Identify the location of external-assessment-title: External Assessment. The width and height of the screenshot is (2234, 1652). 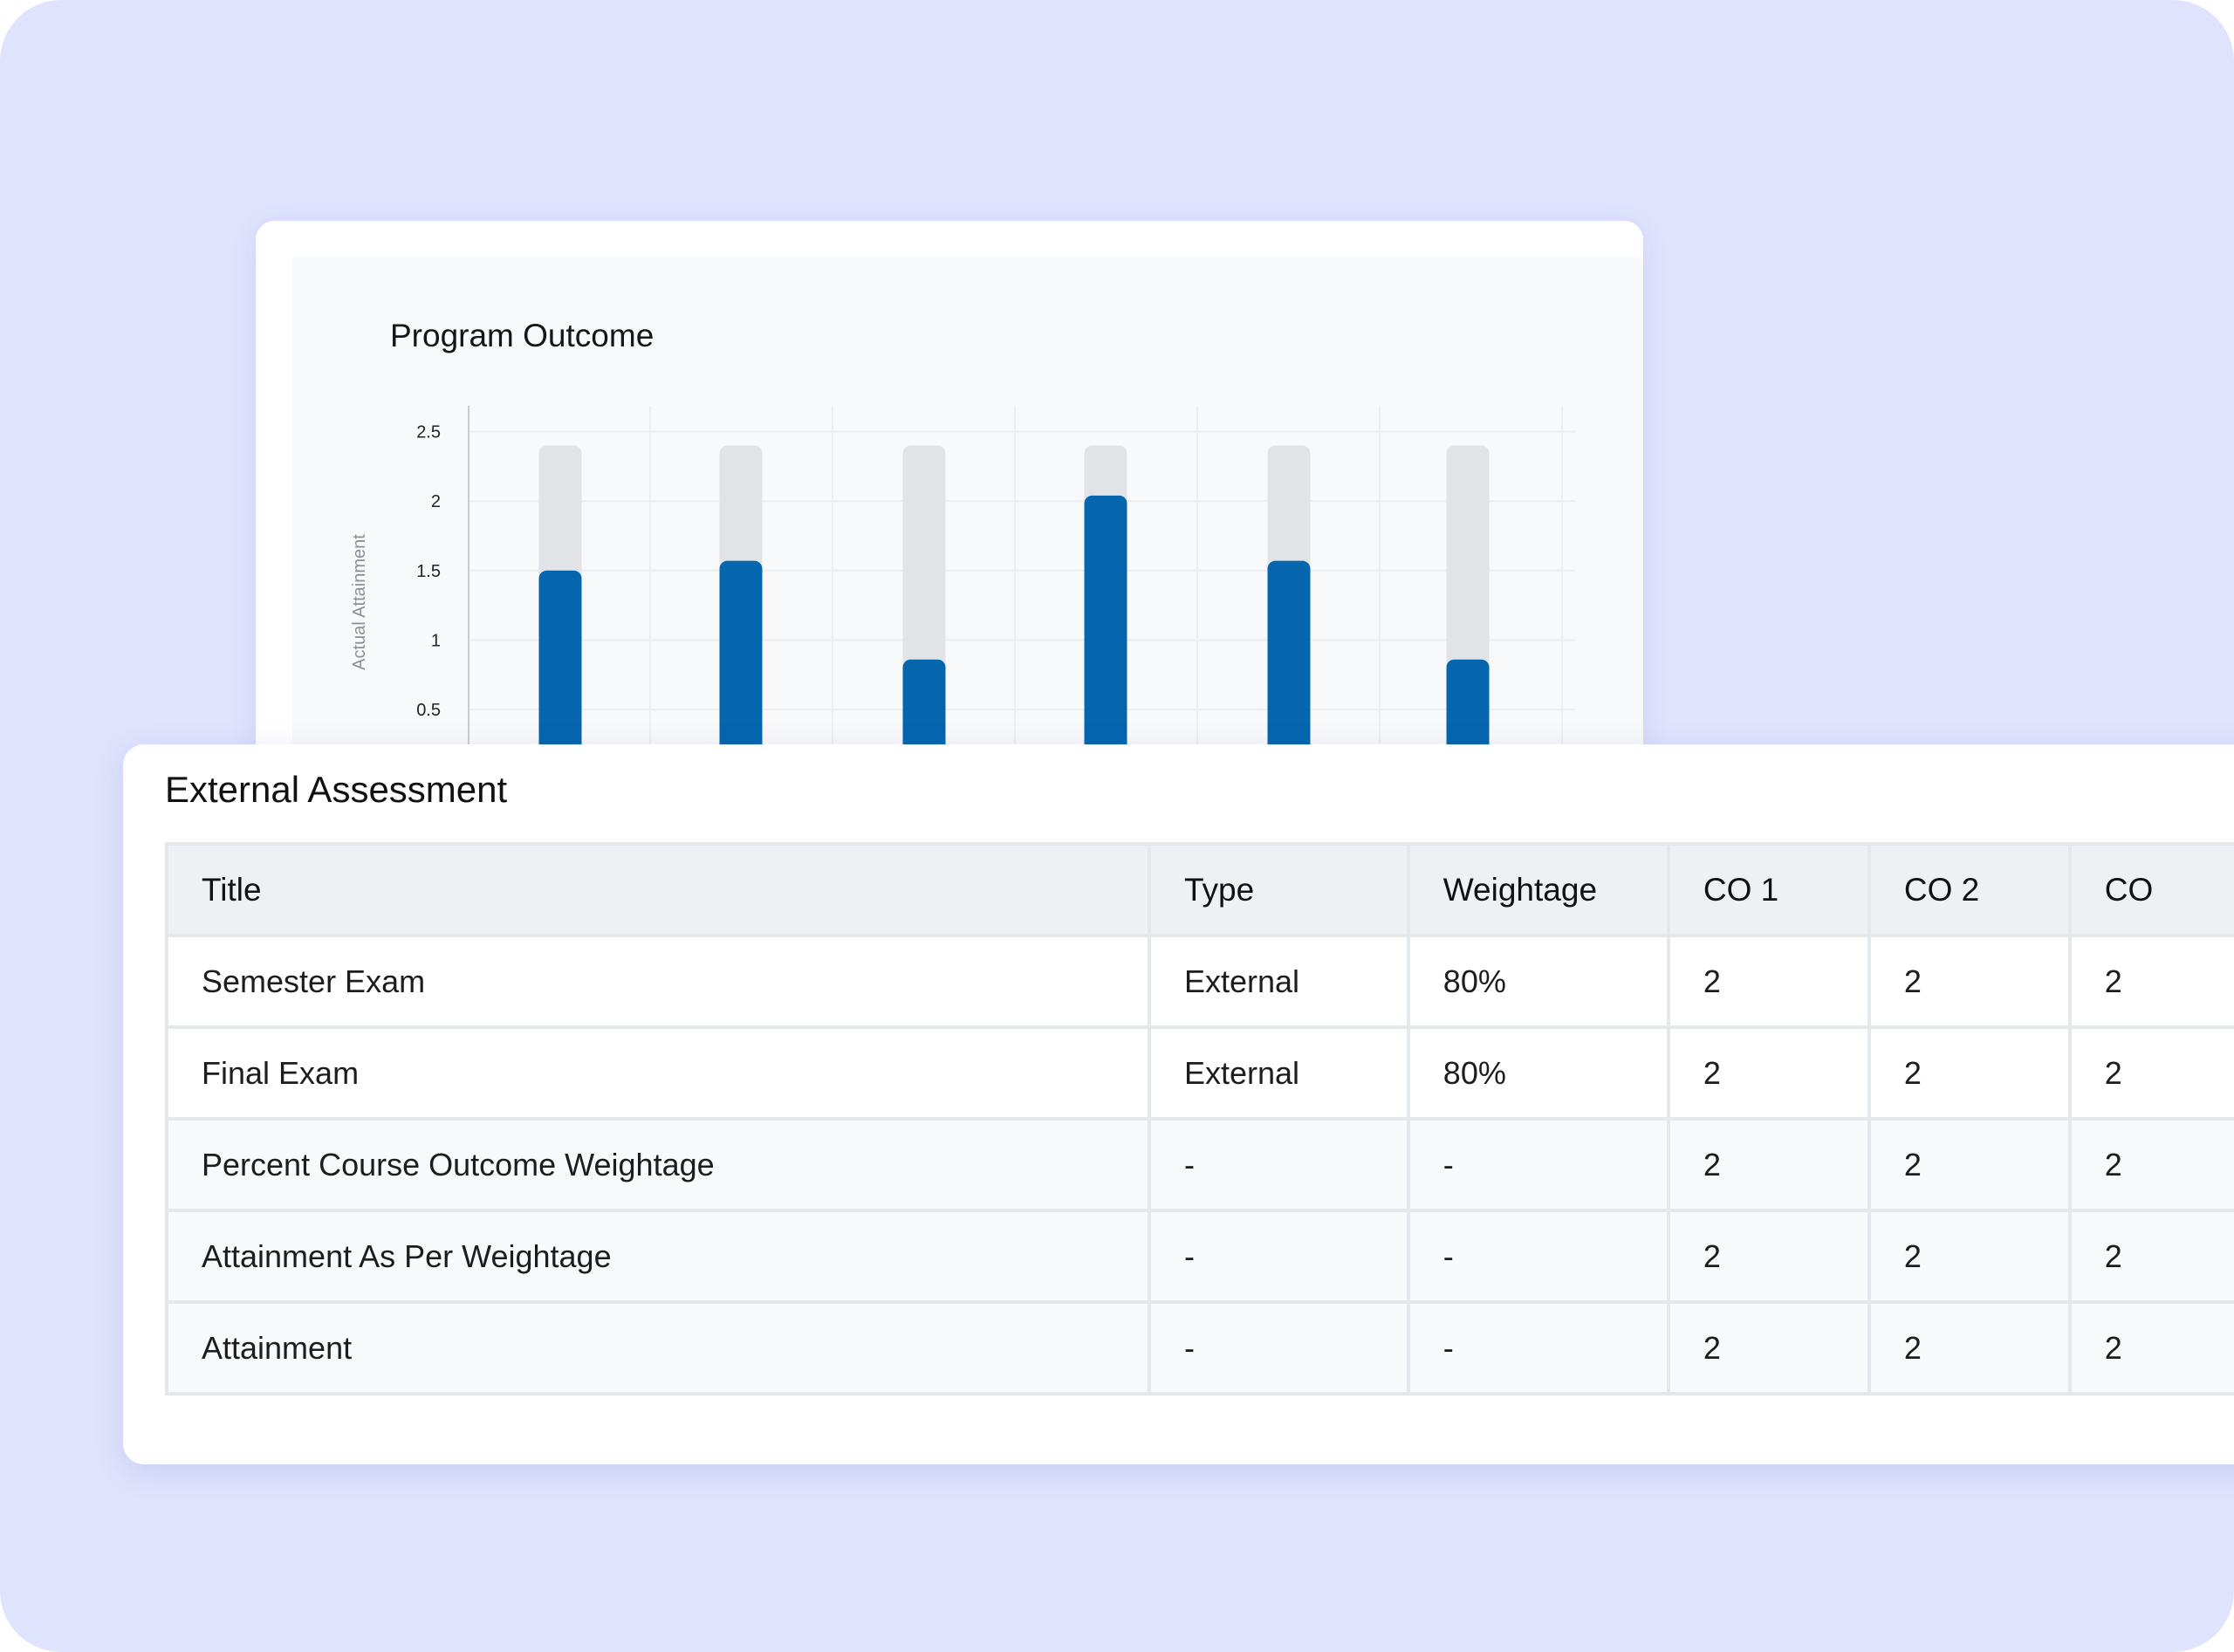
(336, 789).